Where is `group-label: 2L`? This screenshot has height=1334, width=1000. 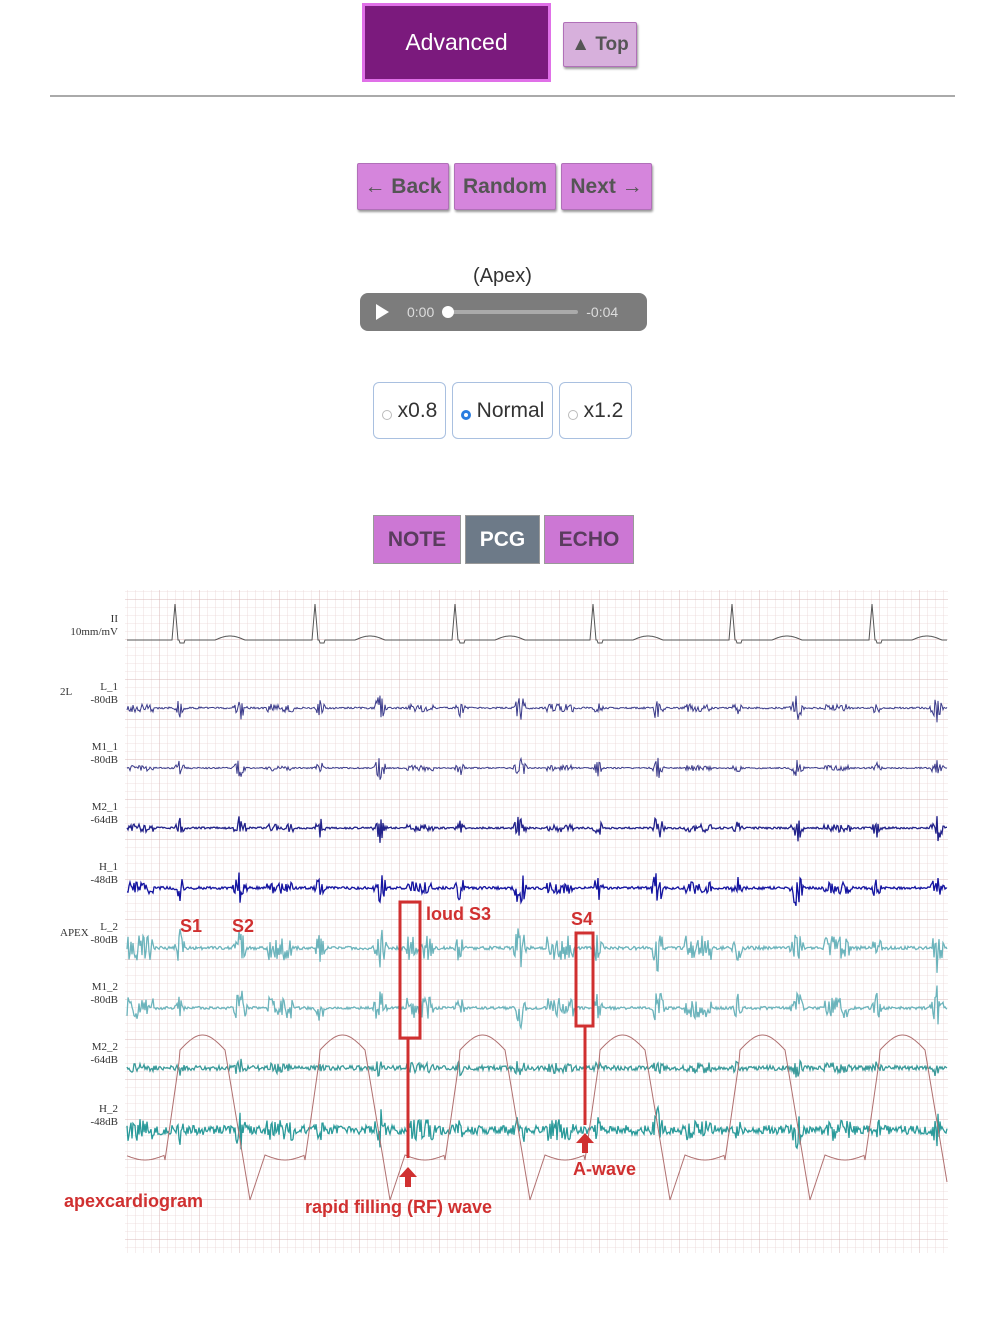 group-label: 2L is located at coordinates (66, 692).